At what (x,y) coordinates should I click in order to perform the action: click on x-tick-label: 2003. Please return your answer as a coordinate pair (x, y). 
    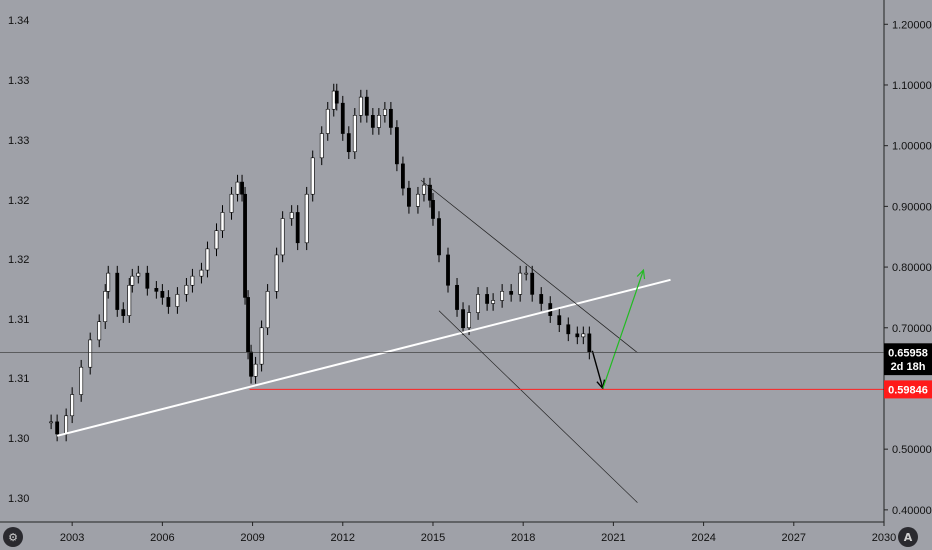
    Looking at the image, I should click on (72, 538).